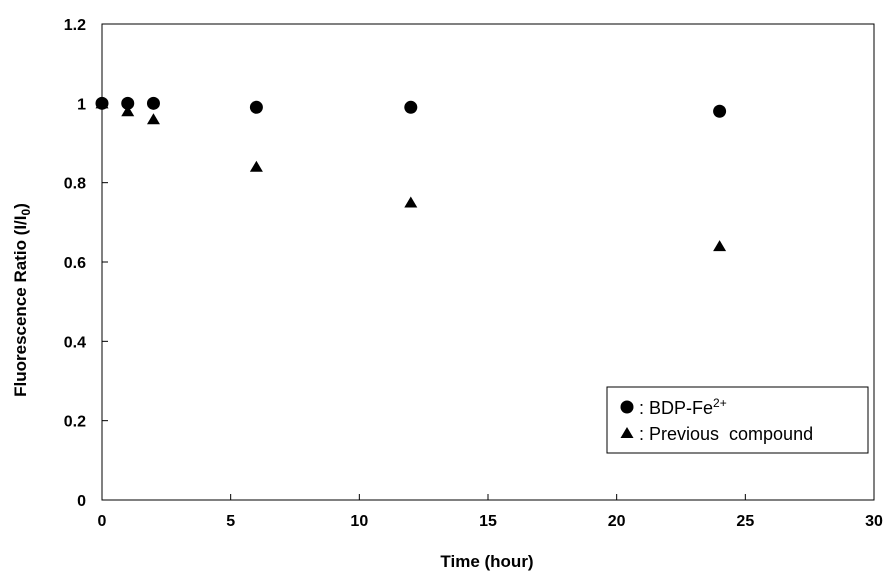 The image size is (885, 571). Describe the element at coordinates (75, 263) in the screenshot. I see `y-tick-label: 0.6` at that location.